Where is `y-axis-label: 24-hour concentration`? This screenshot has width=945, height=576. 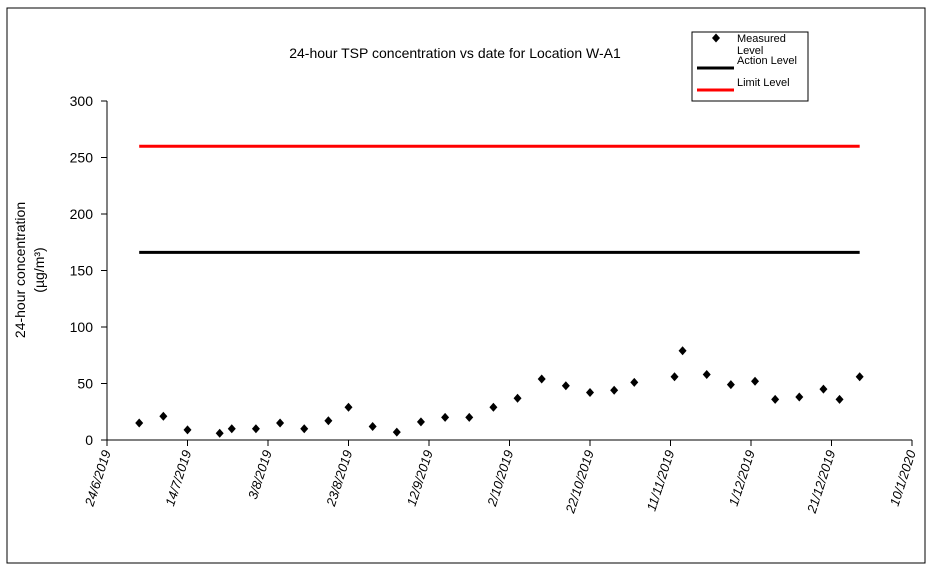
y-axis-label: 24-hour concentration is located at coordinates (20, 270).